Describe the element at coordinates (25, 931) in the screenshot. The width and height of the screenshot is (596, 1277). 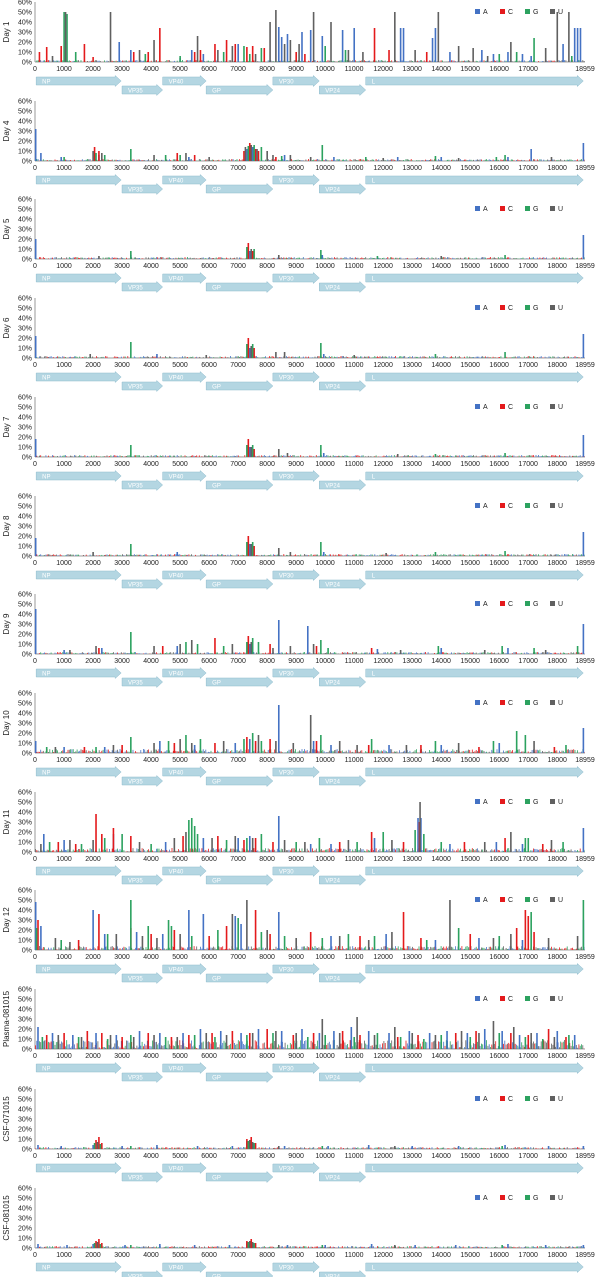
I see `y-tick-label: 20%` at that location.